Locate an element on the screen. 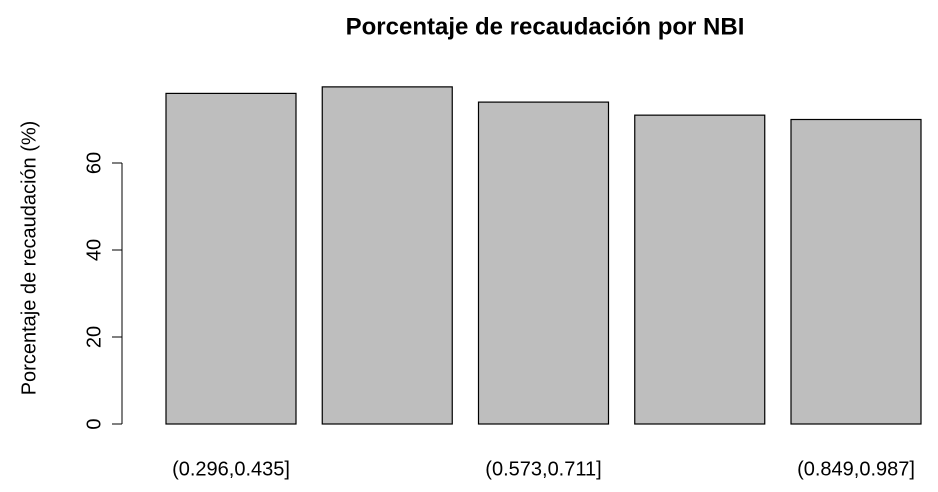  y-tick-label: 20 is located at coordinates (94, 337).